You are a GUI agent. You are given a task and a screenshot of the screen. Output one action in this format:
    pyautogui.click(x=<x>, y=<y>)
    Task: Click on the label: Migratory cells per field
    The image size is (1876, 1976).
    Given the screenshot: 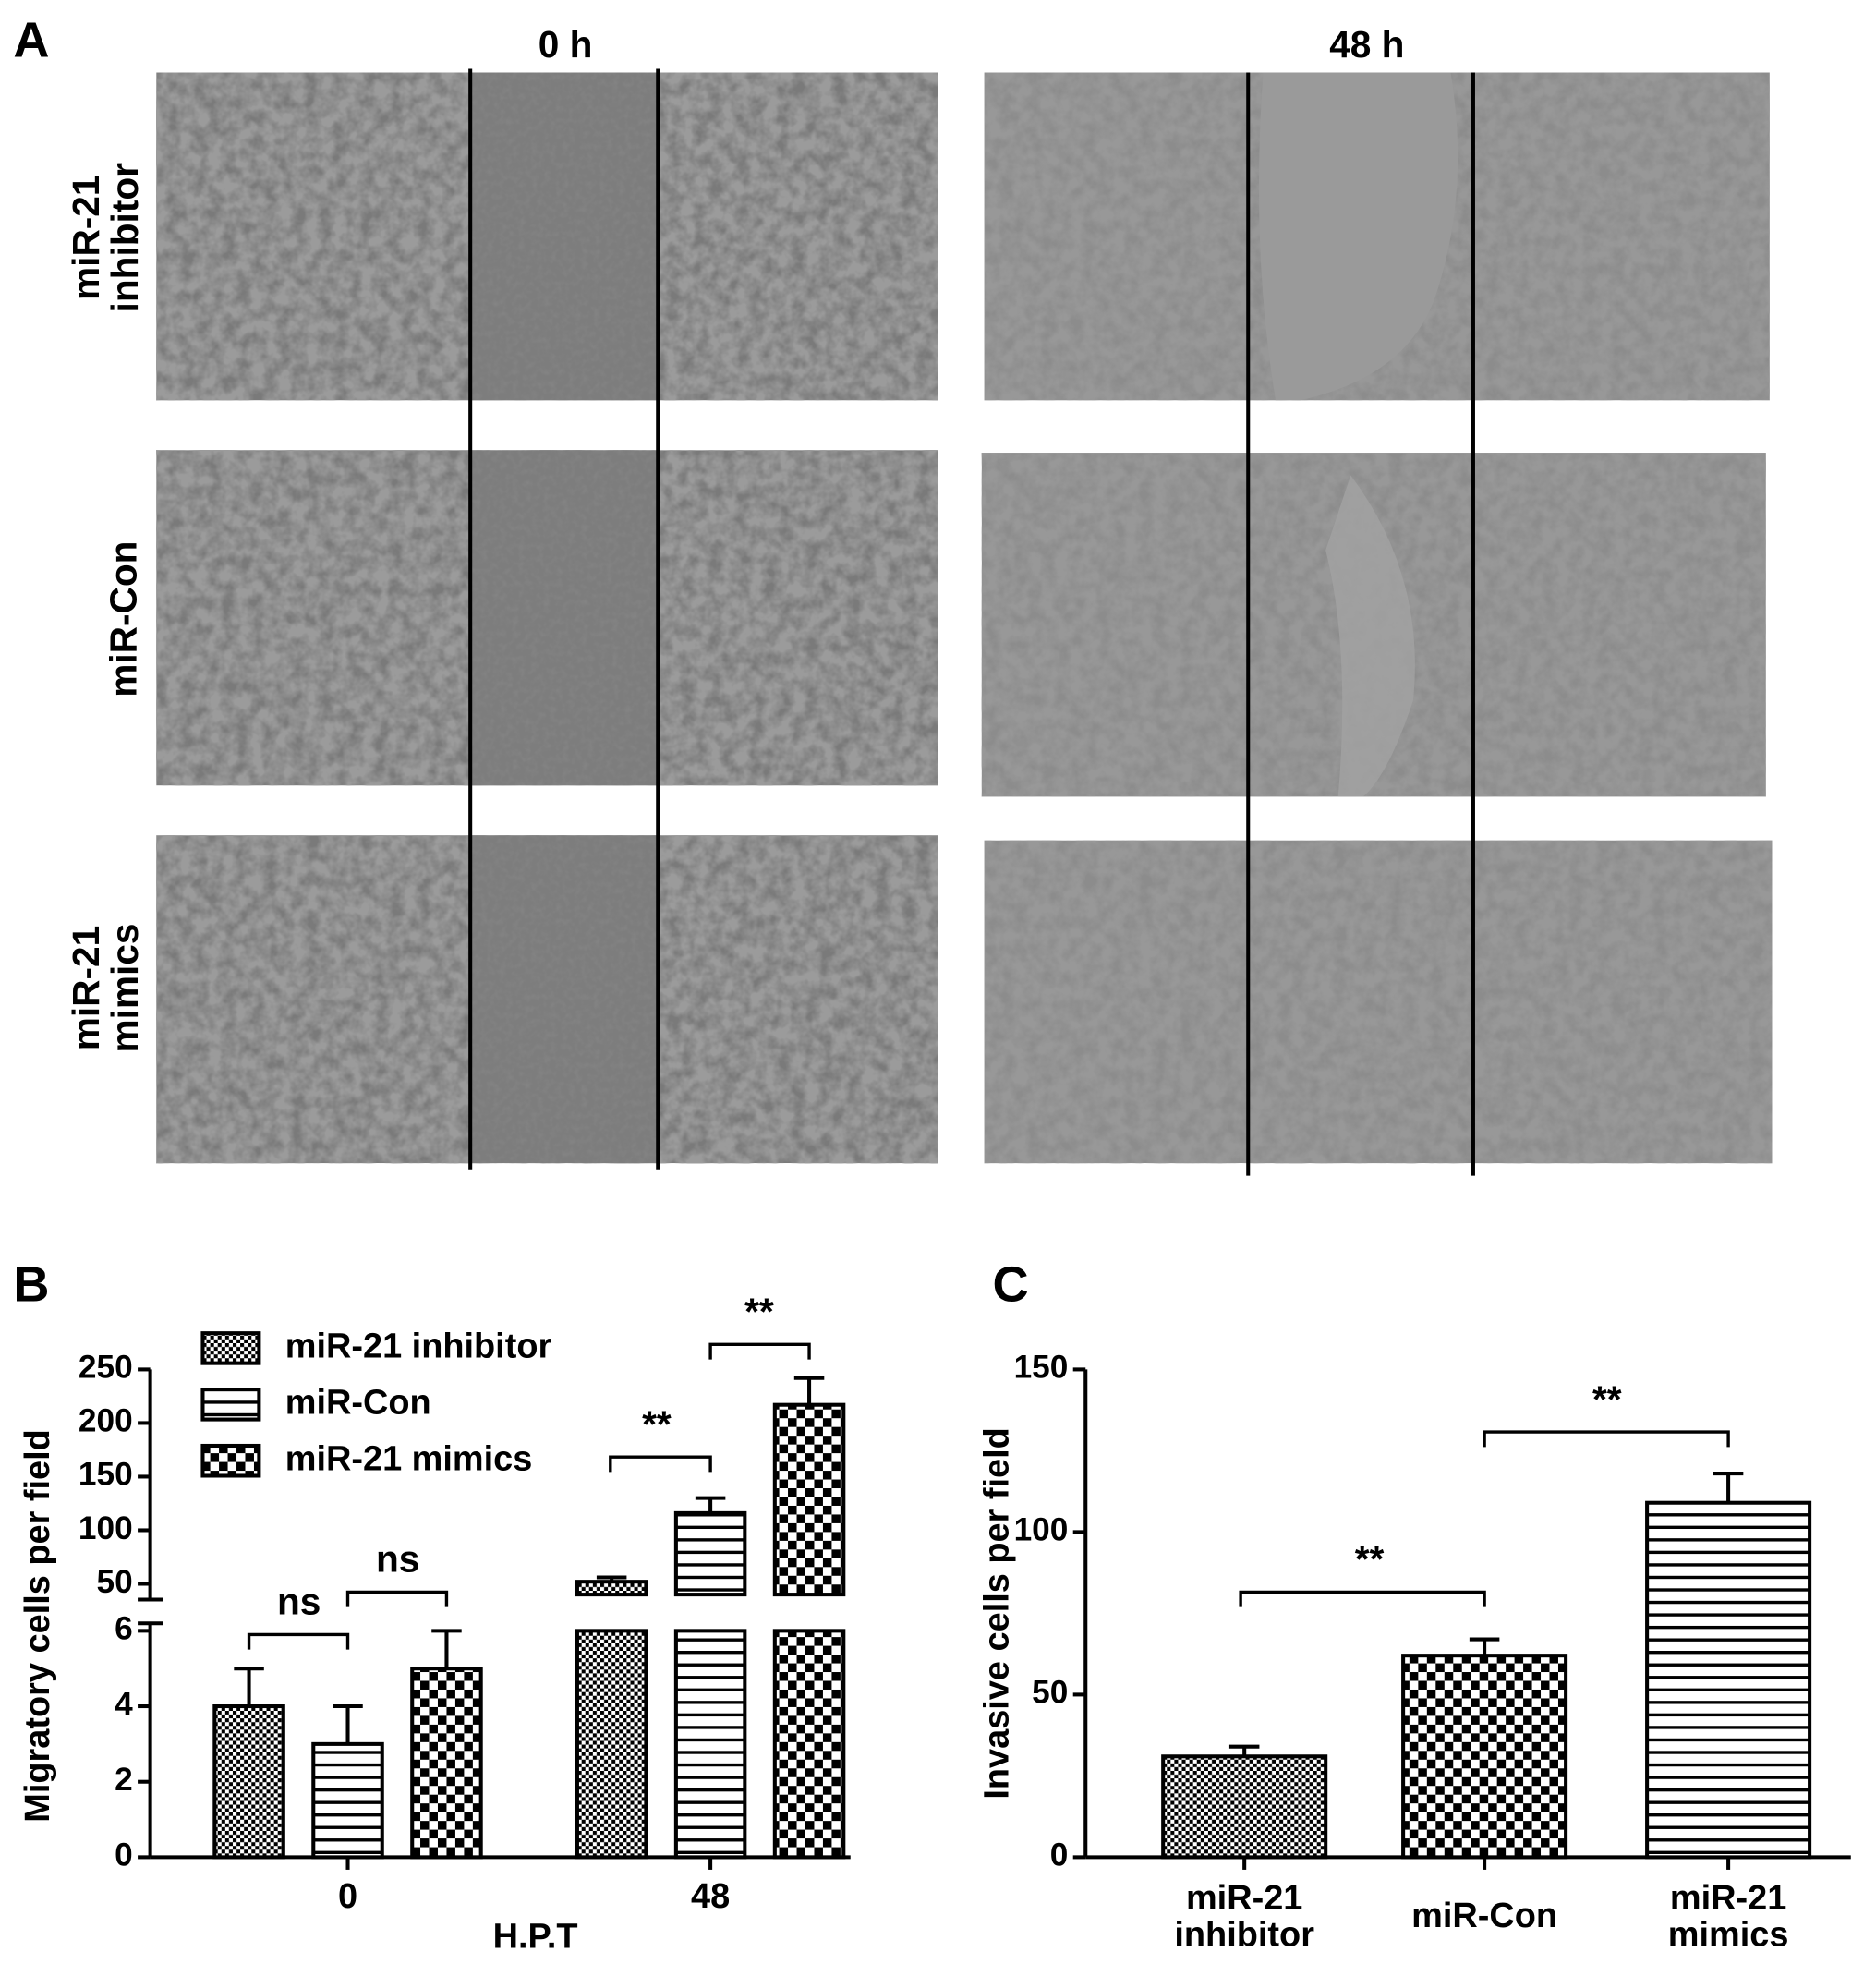 What is the action you would take?
    pyautogui.click(x=37, y=1626)
    